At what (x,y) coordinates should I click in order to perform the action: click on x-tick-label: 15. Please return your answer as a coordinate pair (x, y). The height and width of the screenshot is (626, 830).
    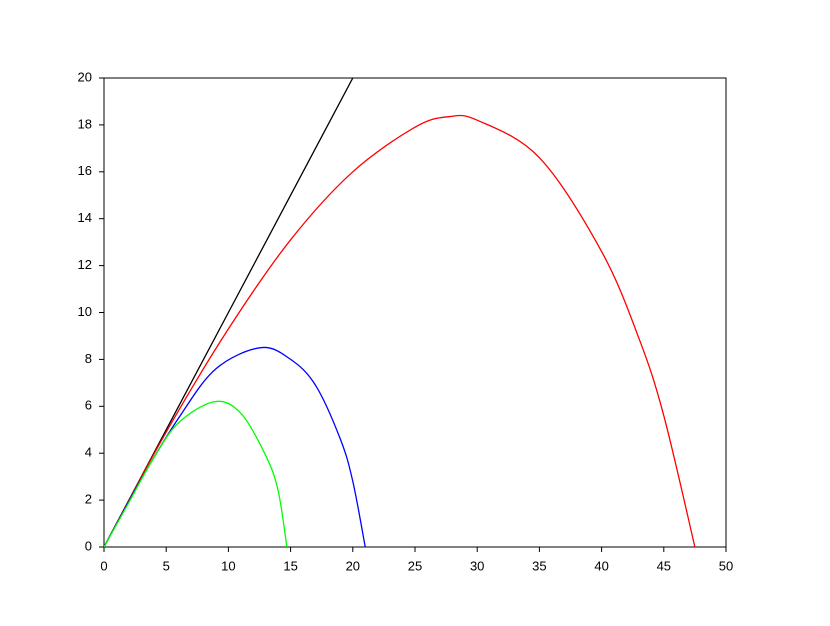
    Looking at the image, I should click on (290, 565).